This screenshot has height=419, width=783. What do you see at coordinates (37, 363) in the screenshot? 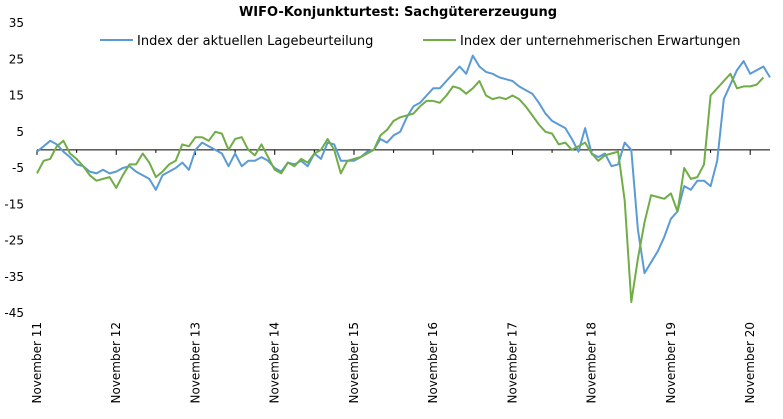
I see `x-tick-label: November 11` at bounding box center [37, 363].